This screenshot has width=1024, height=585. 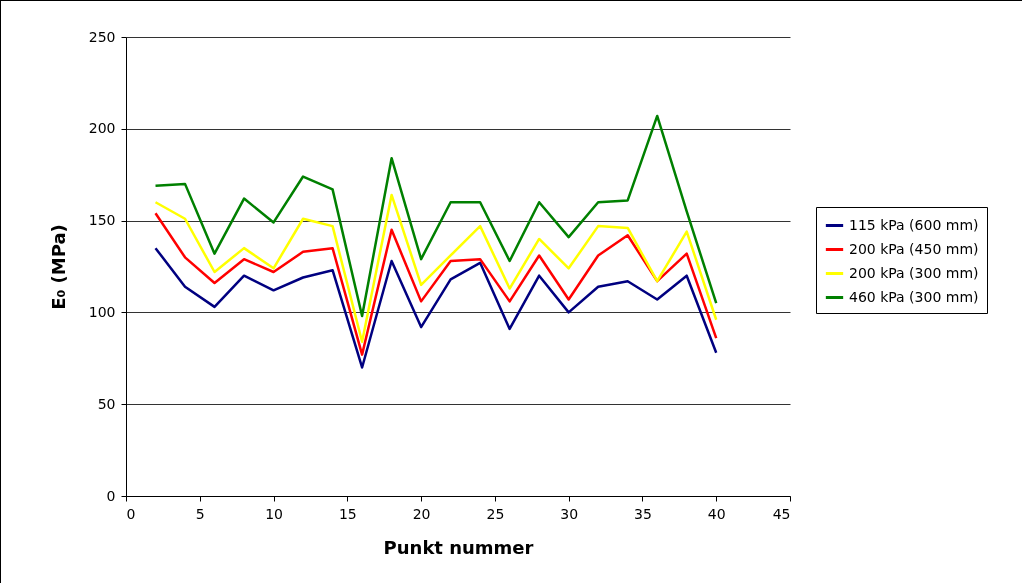 I want to click on y-tick-label: 0, so click(x=111, y=495).